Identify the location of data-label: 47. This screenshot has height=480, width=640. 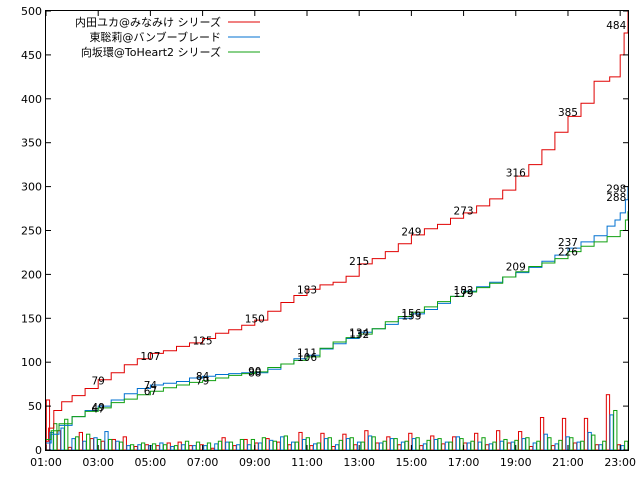
(98, 410).